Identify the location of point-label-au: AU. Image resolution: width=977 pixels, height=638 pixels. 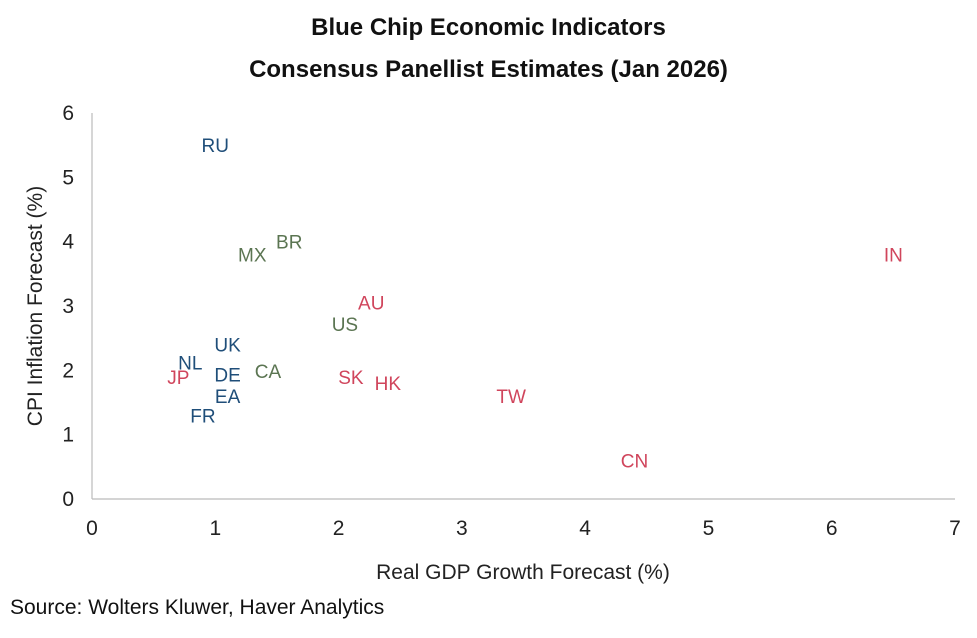
(371, 303).